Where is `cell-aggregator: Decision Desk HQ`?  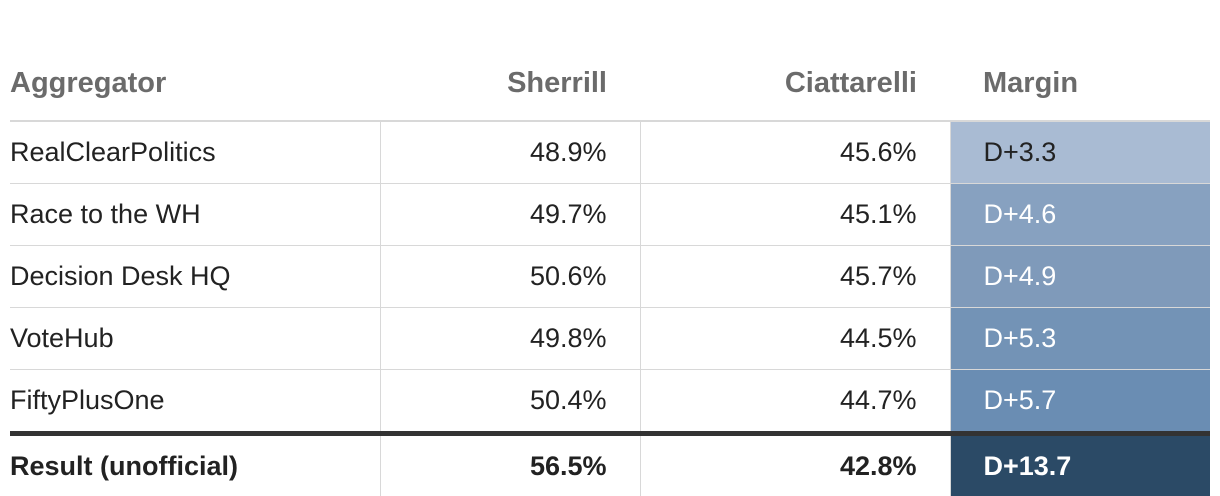 cell-aggregator: Decision Desk HQ is located at coordinates (195, 277).